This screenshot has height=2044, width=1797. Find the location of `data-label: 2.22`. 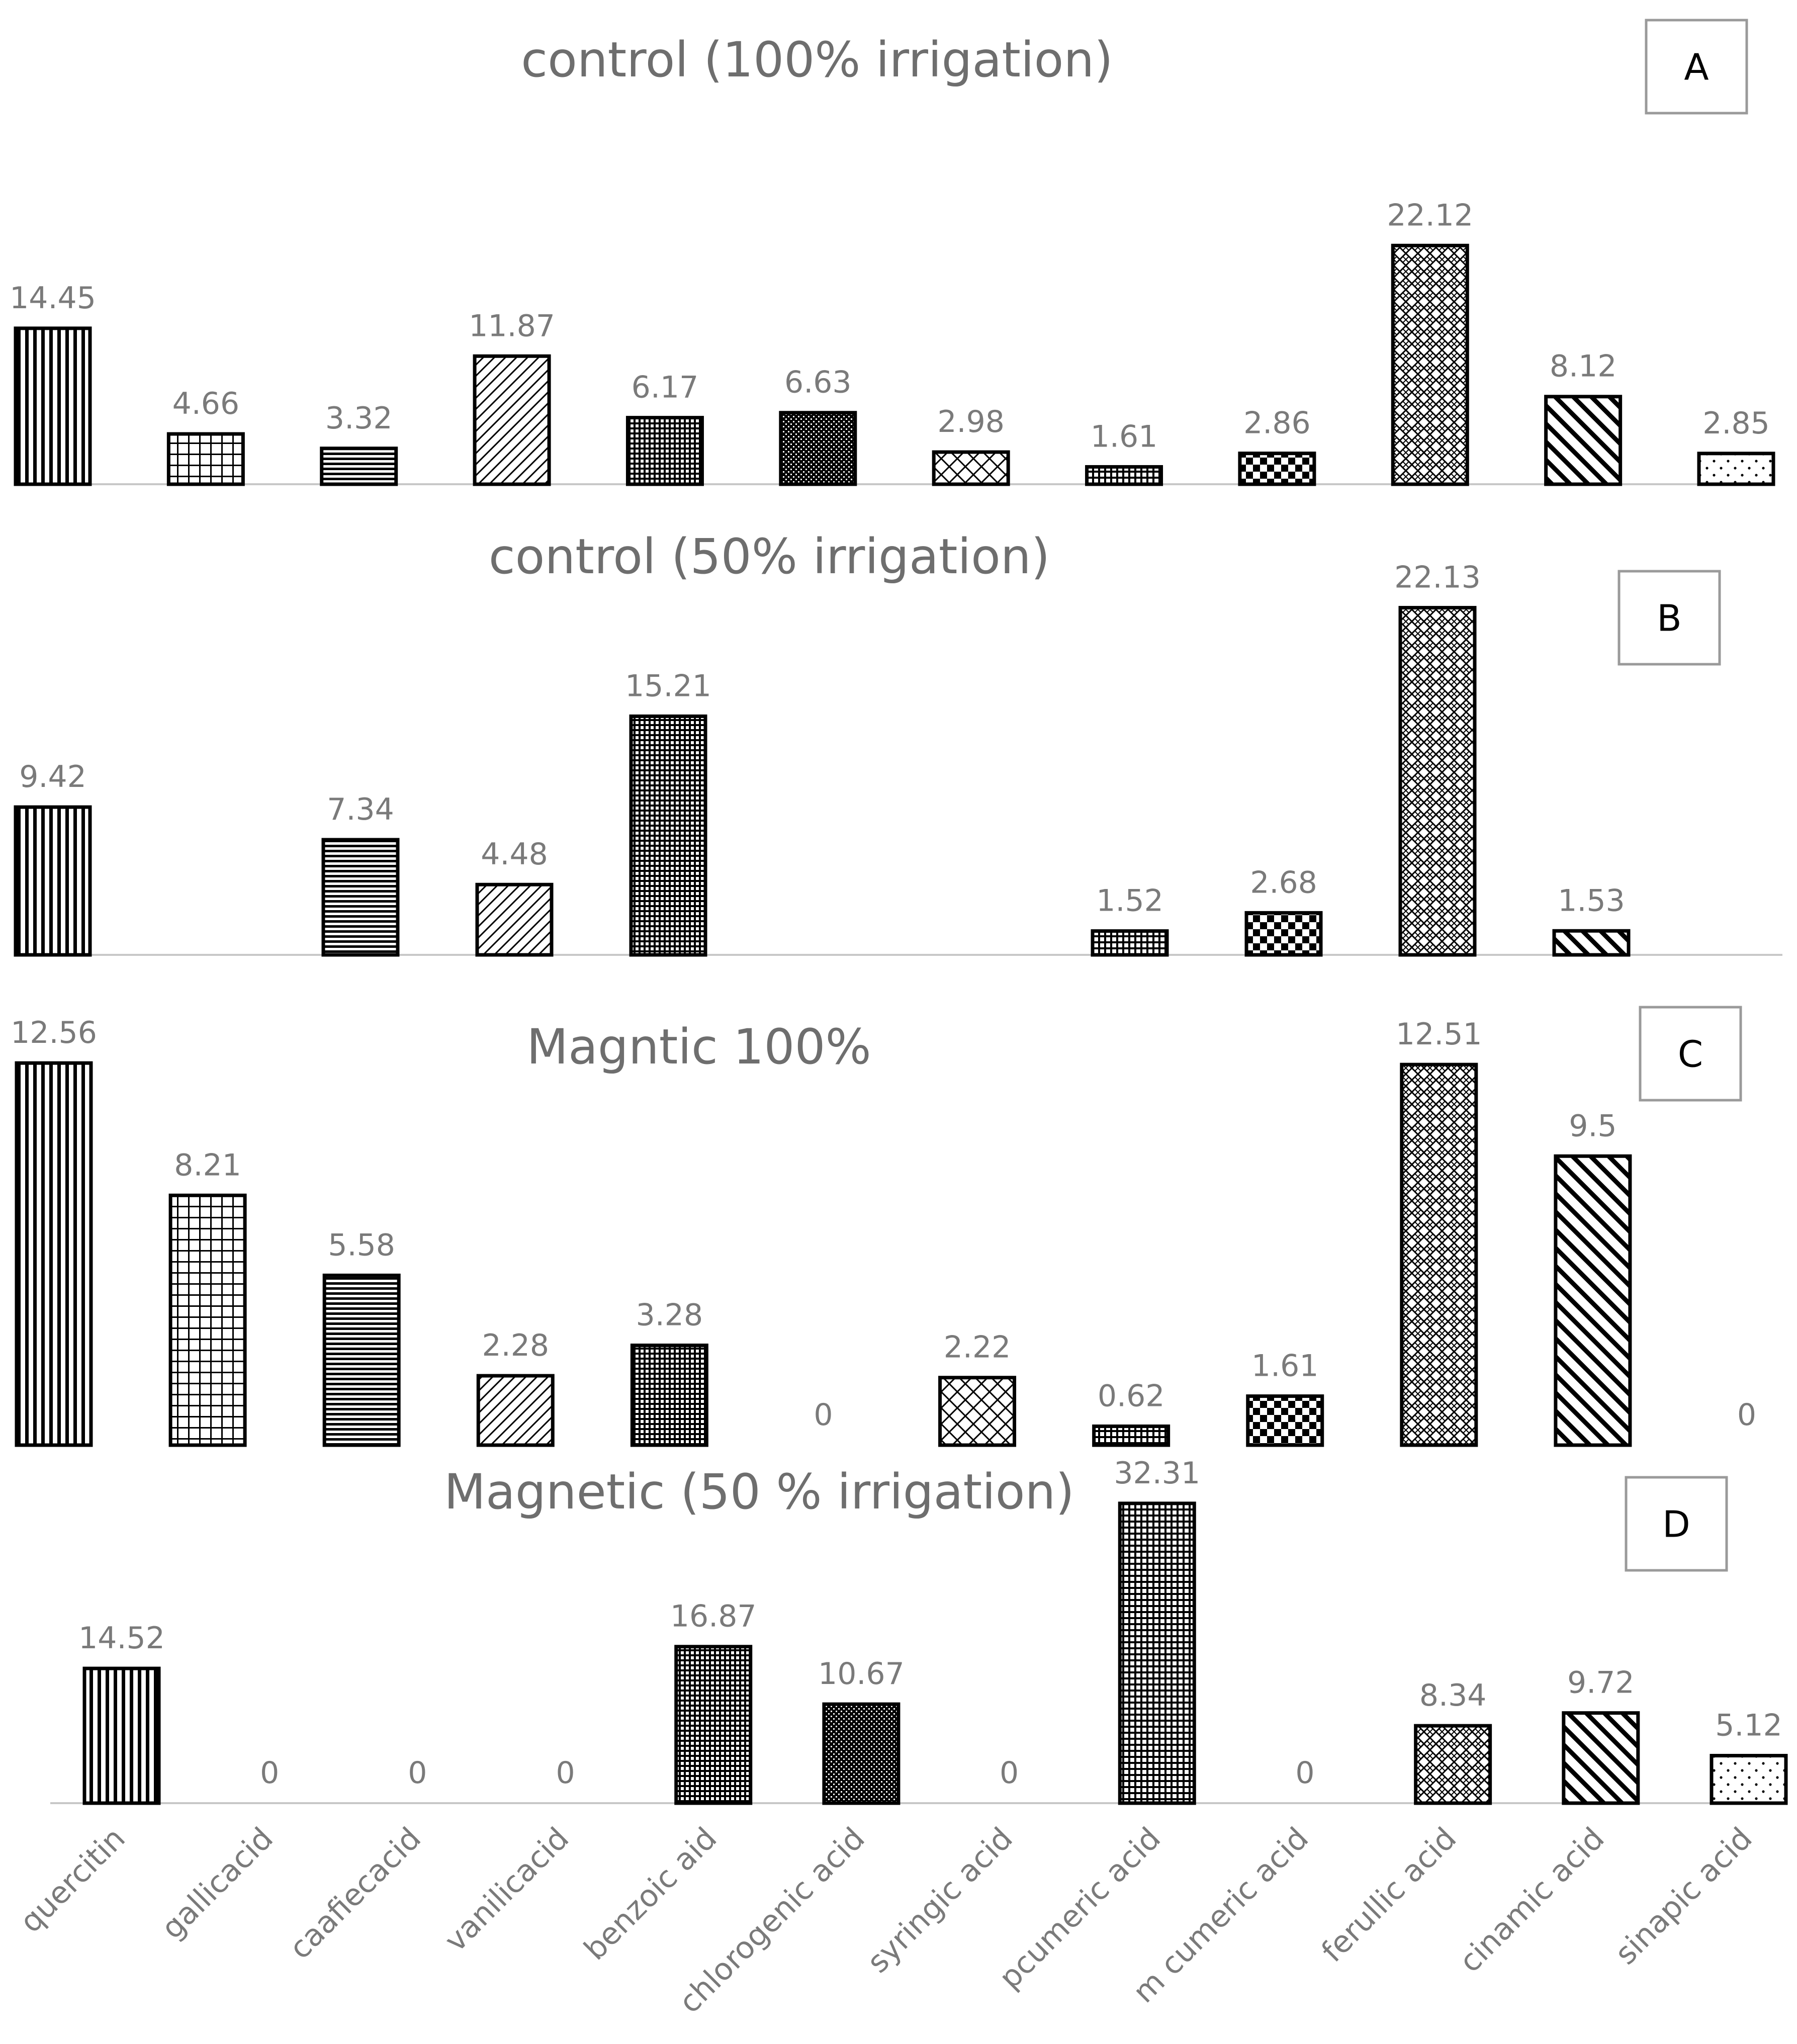

data-label: 2.22 is located at coordinates (977, 1347).